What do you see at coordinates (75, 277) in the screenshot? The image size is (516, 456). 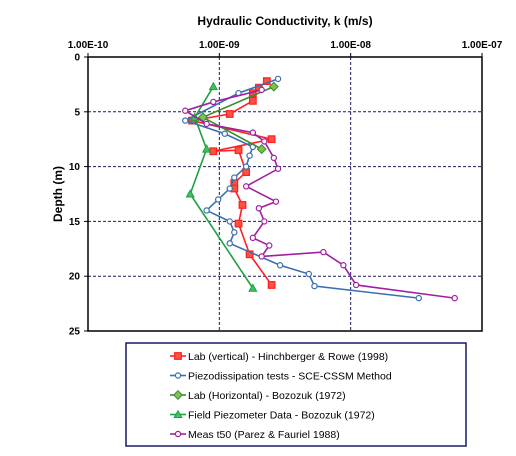 I see `y-tick-label: 20` at bounding box center [75, 277].